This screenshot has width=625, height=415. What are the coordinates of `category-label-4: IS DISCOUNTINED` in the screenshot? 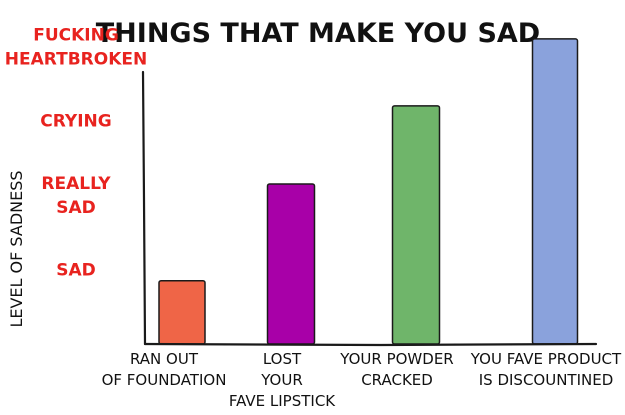 It's located at (546, 380).